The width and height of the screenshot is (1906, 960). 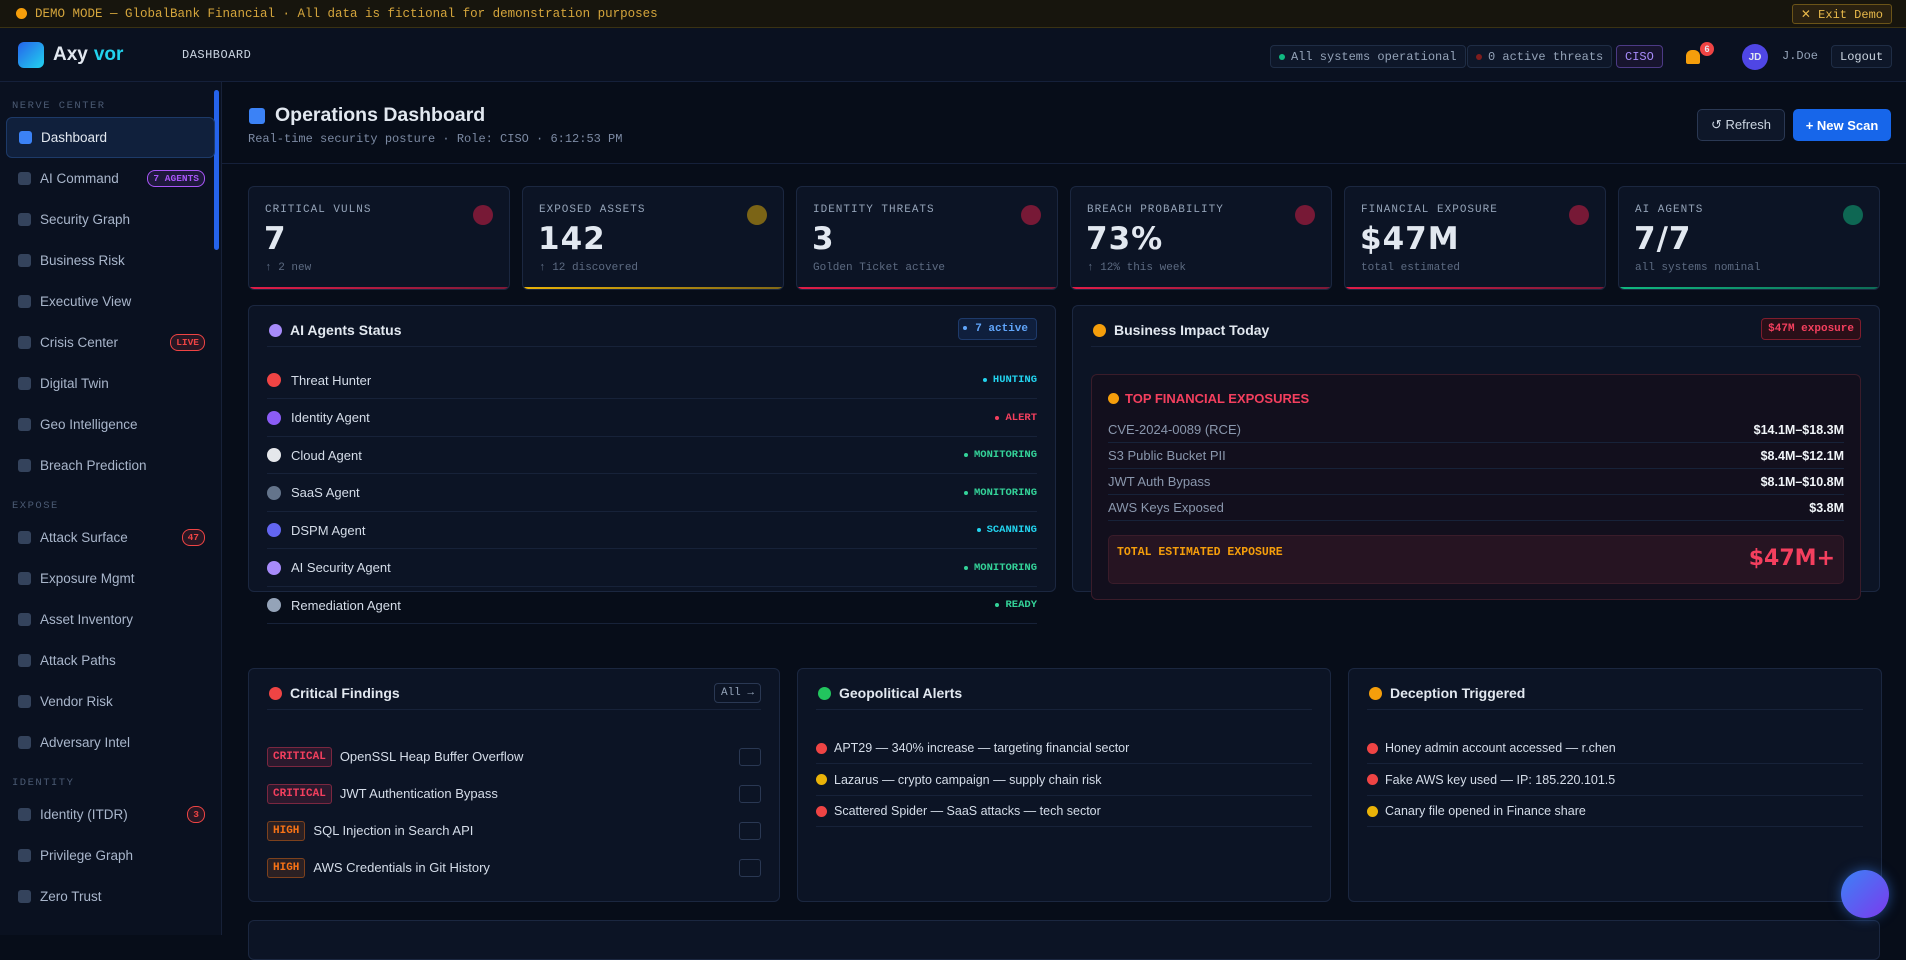 What do you see at coordinates (299, 793) in the screenshot?
I see `severity-badge: CRITICAL` at bounding box center [299, 793].